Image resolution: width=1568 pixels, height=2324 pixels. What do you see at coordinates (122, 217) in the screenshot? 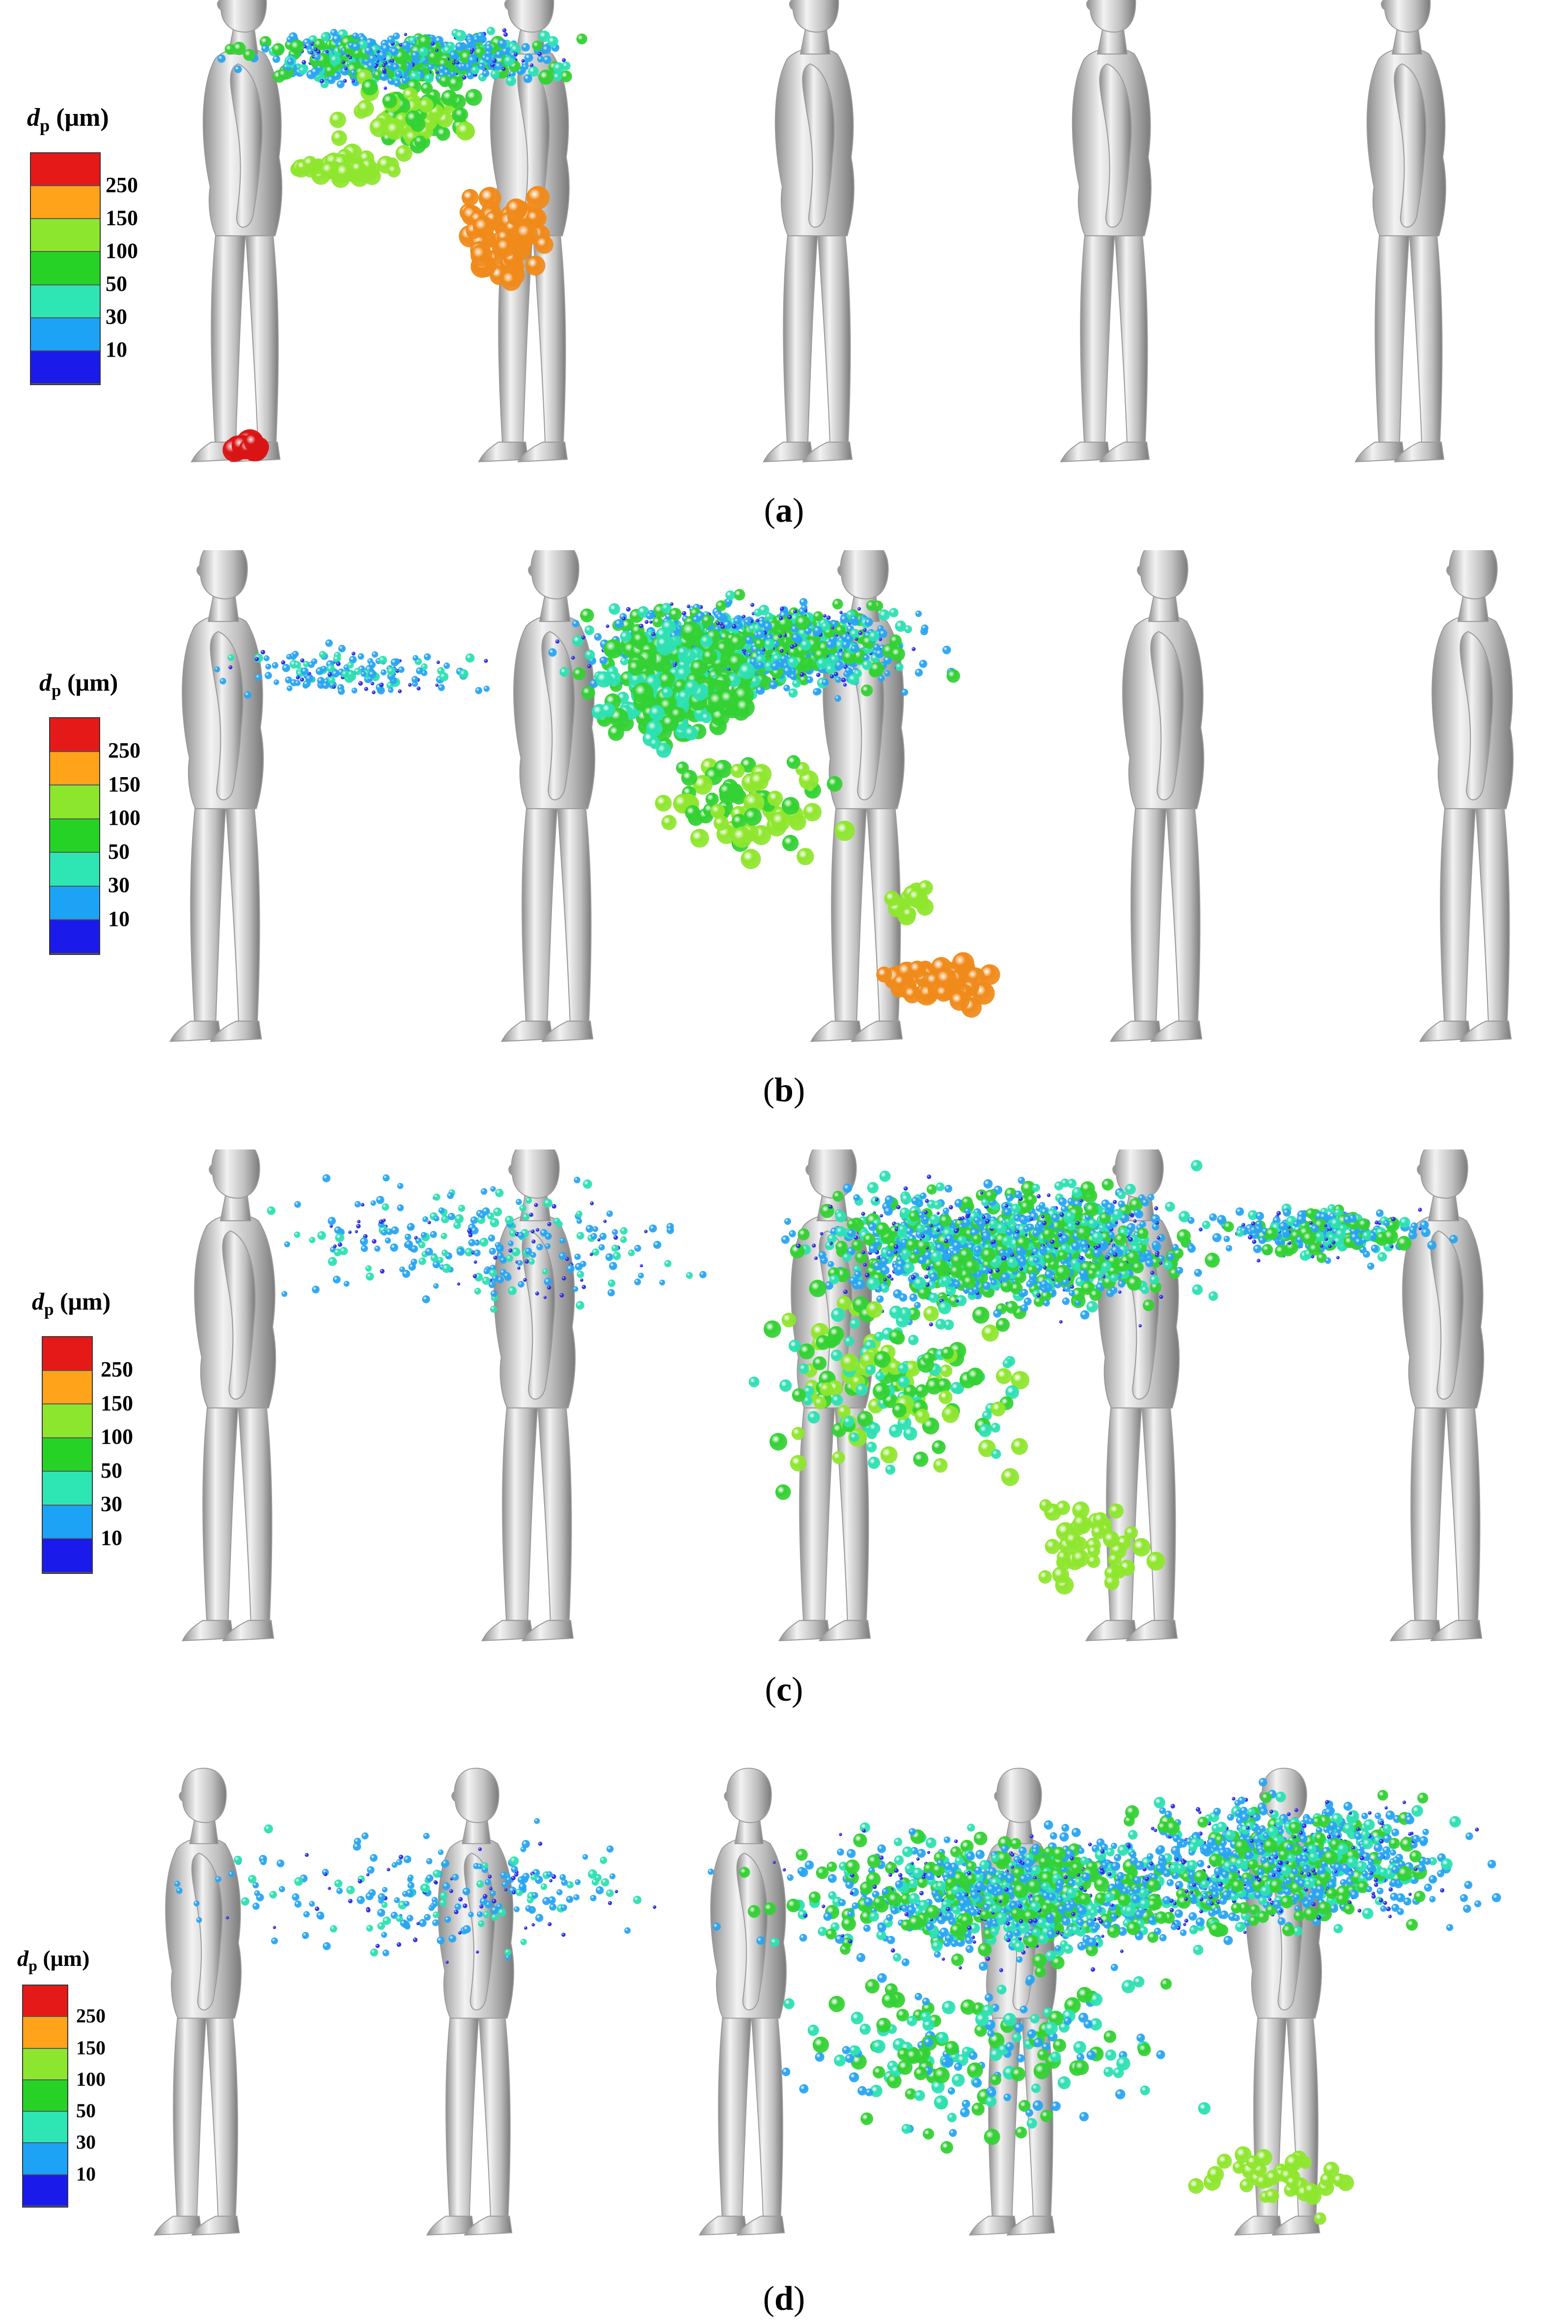
I see `legend-tick-label: 150` at bounding box center [122, 217].